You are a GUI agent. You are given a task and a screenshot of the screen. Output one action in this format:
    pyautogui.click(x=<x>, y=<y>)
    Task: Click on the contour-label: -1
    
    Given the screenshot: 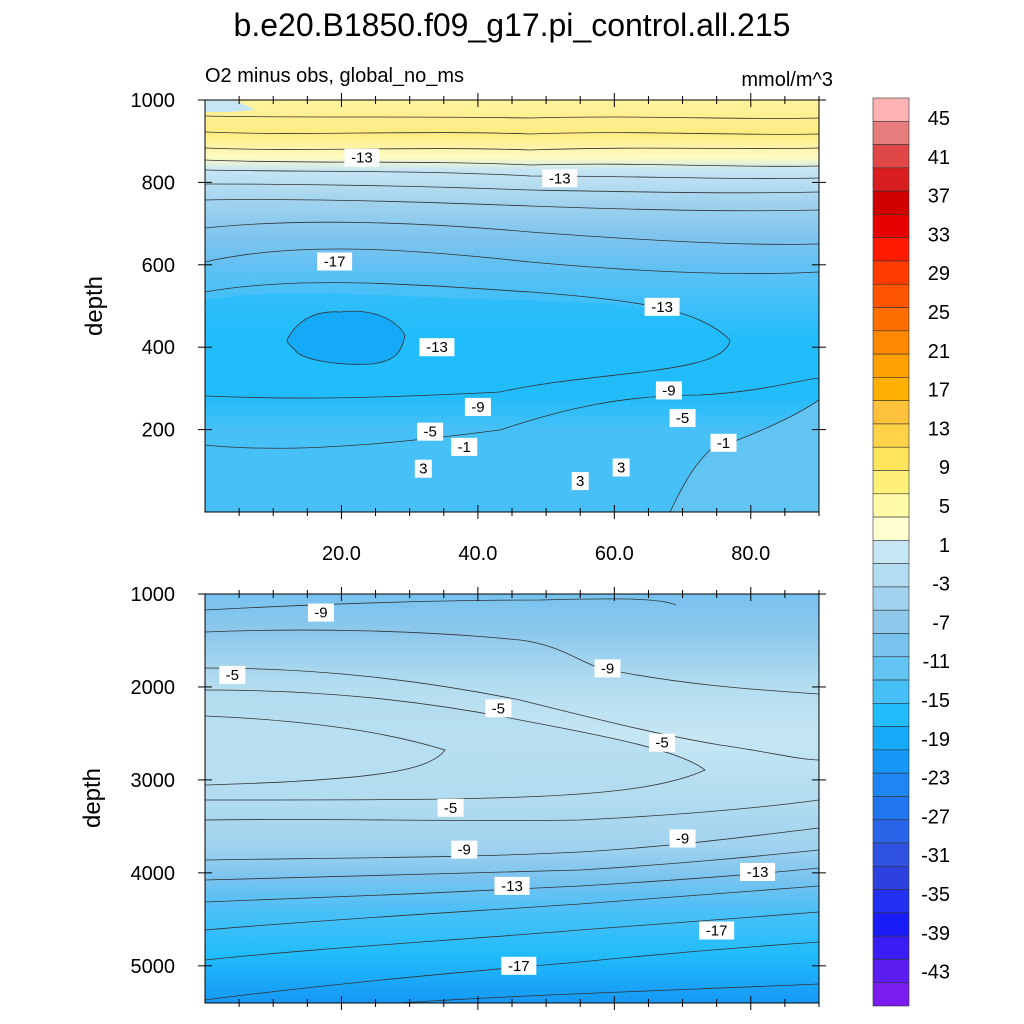 What is the action you would take?
    pyautogui.click(x=723, y=443)
    